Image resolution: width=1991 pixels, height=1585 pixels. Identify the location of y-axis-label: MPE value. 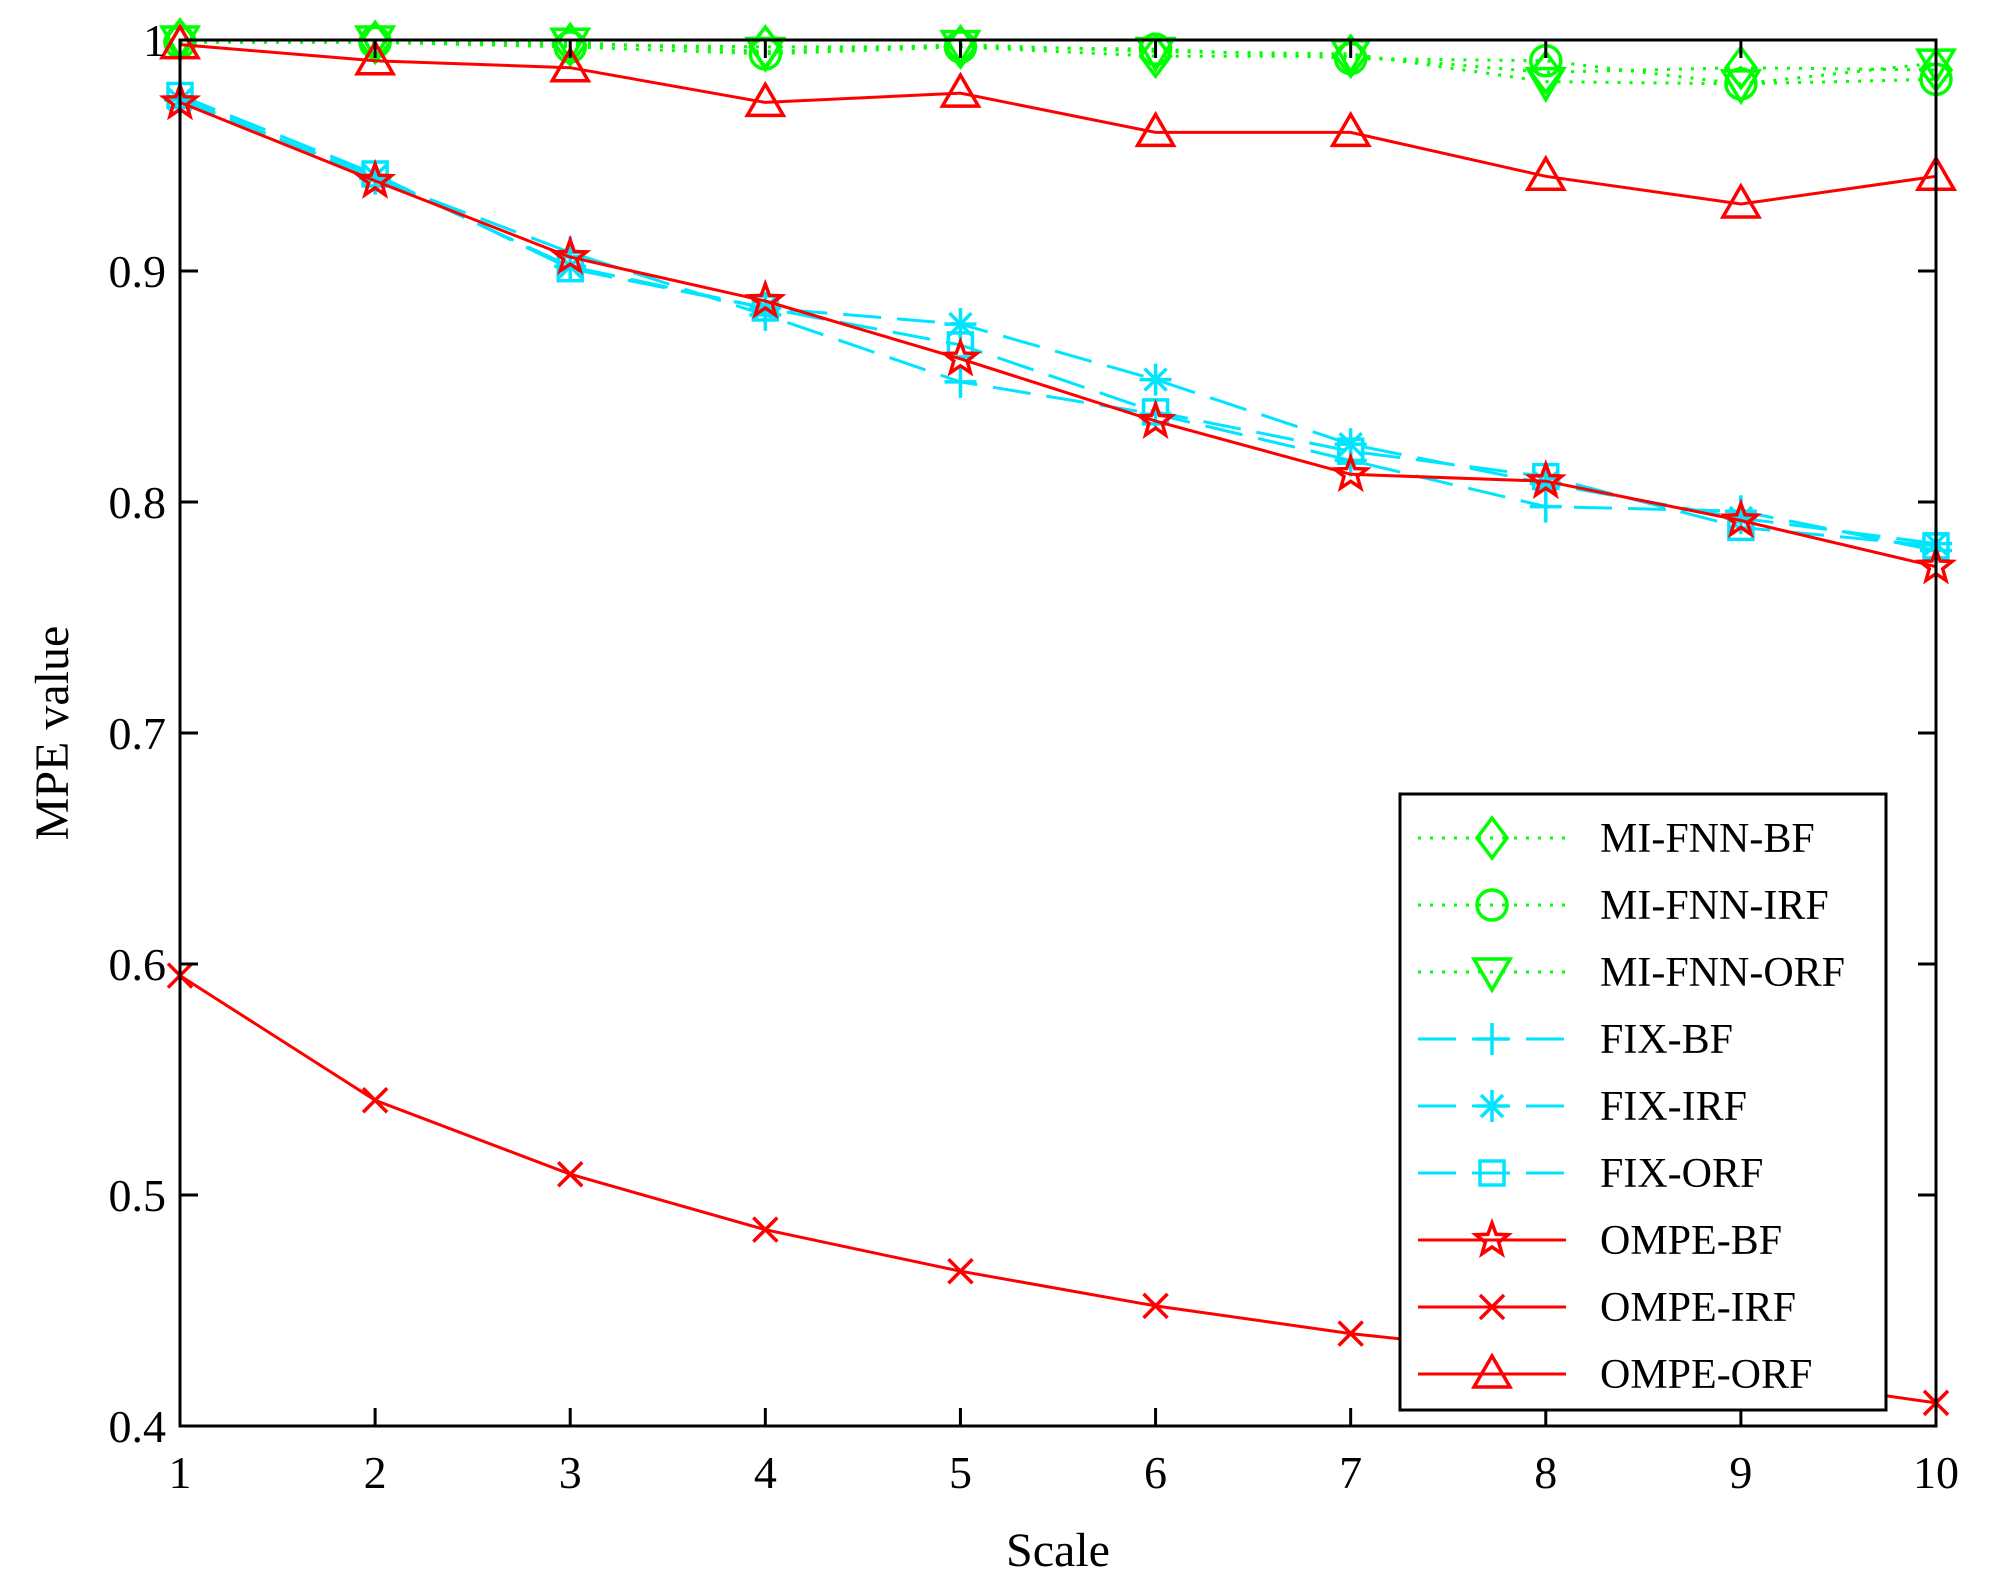
(52, 733).